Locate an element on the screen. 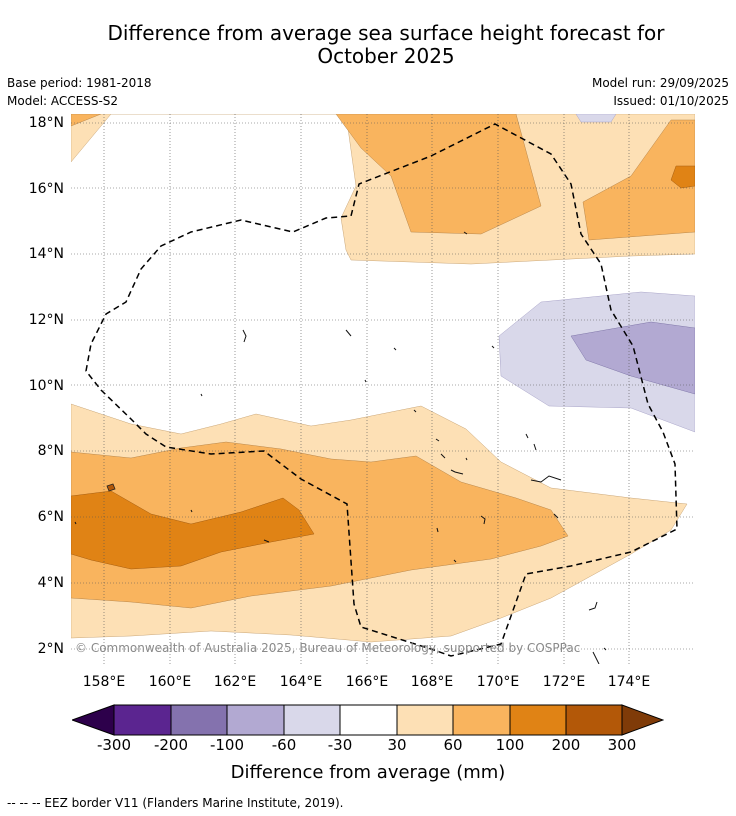 The width and height of the screenshot is (736, 816). north-fill-60-a is located at coordinates (438, 174).